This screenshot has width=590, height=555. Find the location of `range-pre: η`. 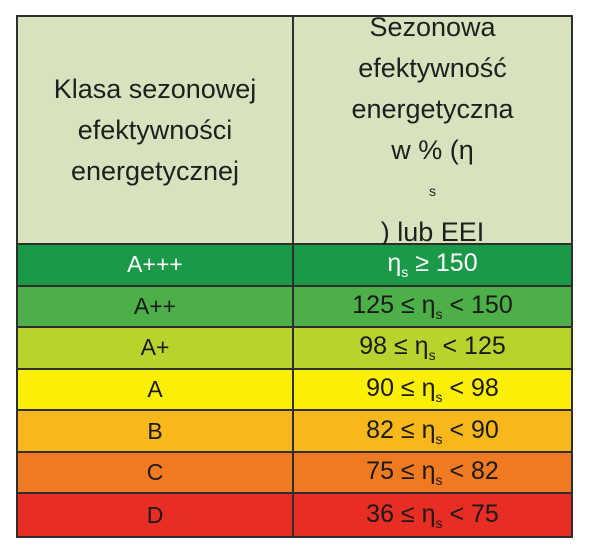

range-pre: η is located at coordinates (394, 263).